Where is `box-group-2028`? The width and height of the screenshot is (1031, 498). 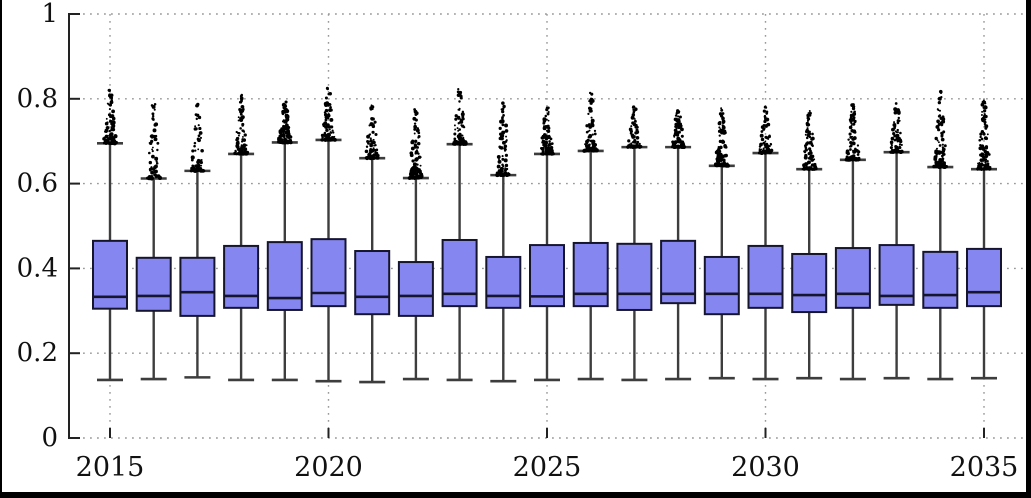
box-group-2028 is located at coordinates (678, 245).